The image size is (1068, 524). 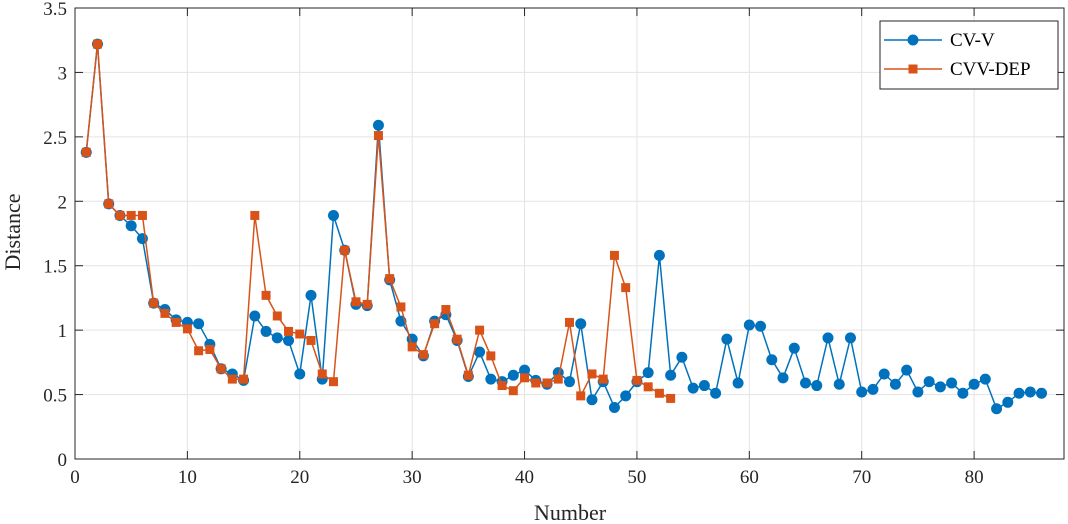 I want to click on legend-item-cvv-dep: CVV-DEP, so click(x=957, y=69).